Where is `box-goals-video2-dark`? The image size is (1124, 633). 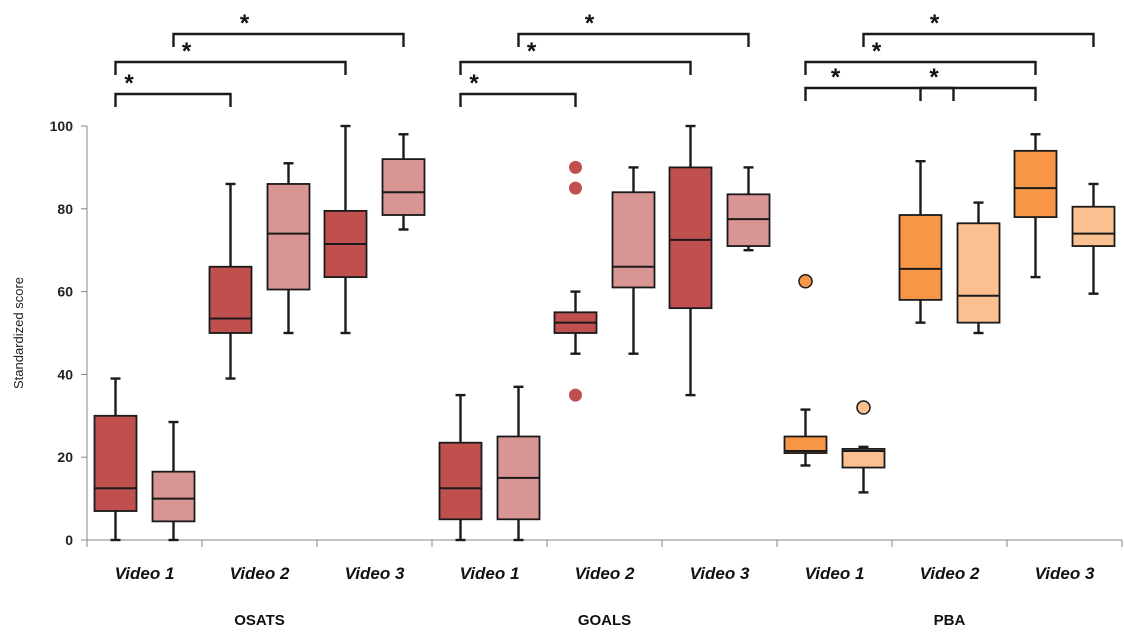 box-goals-video2-dark is located at coordinates (575, 281).